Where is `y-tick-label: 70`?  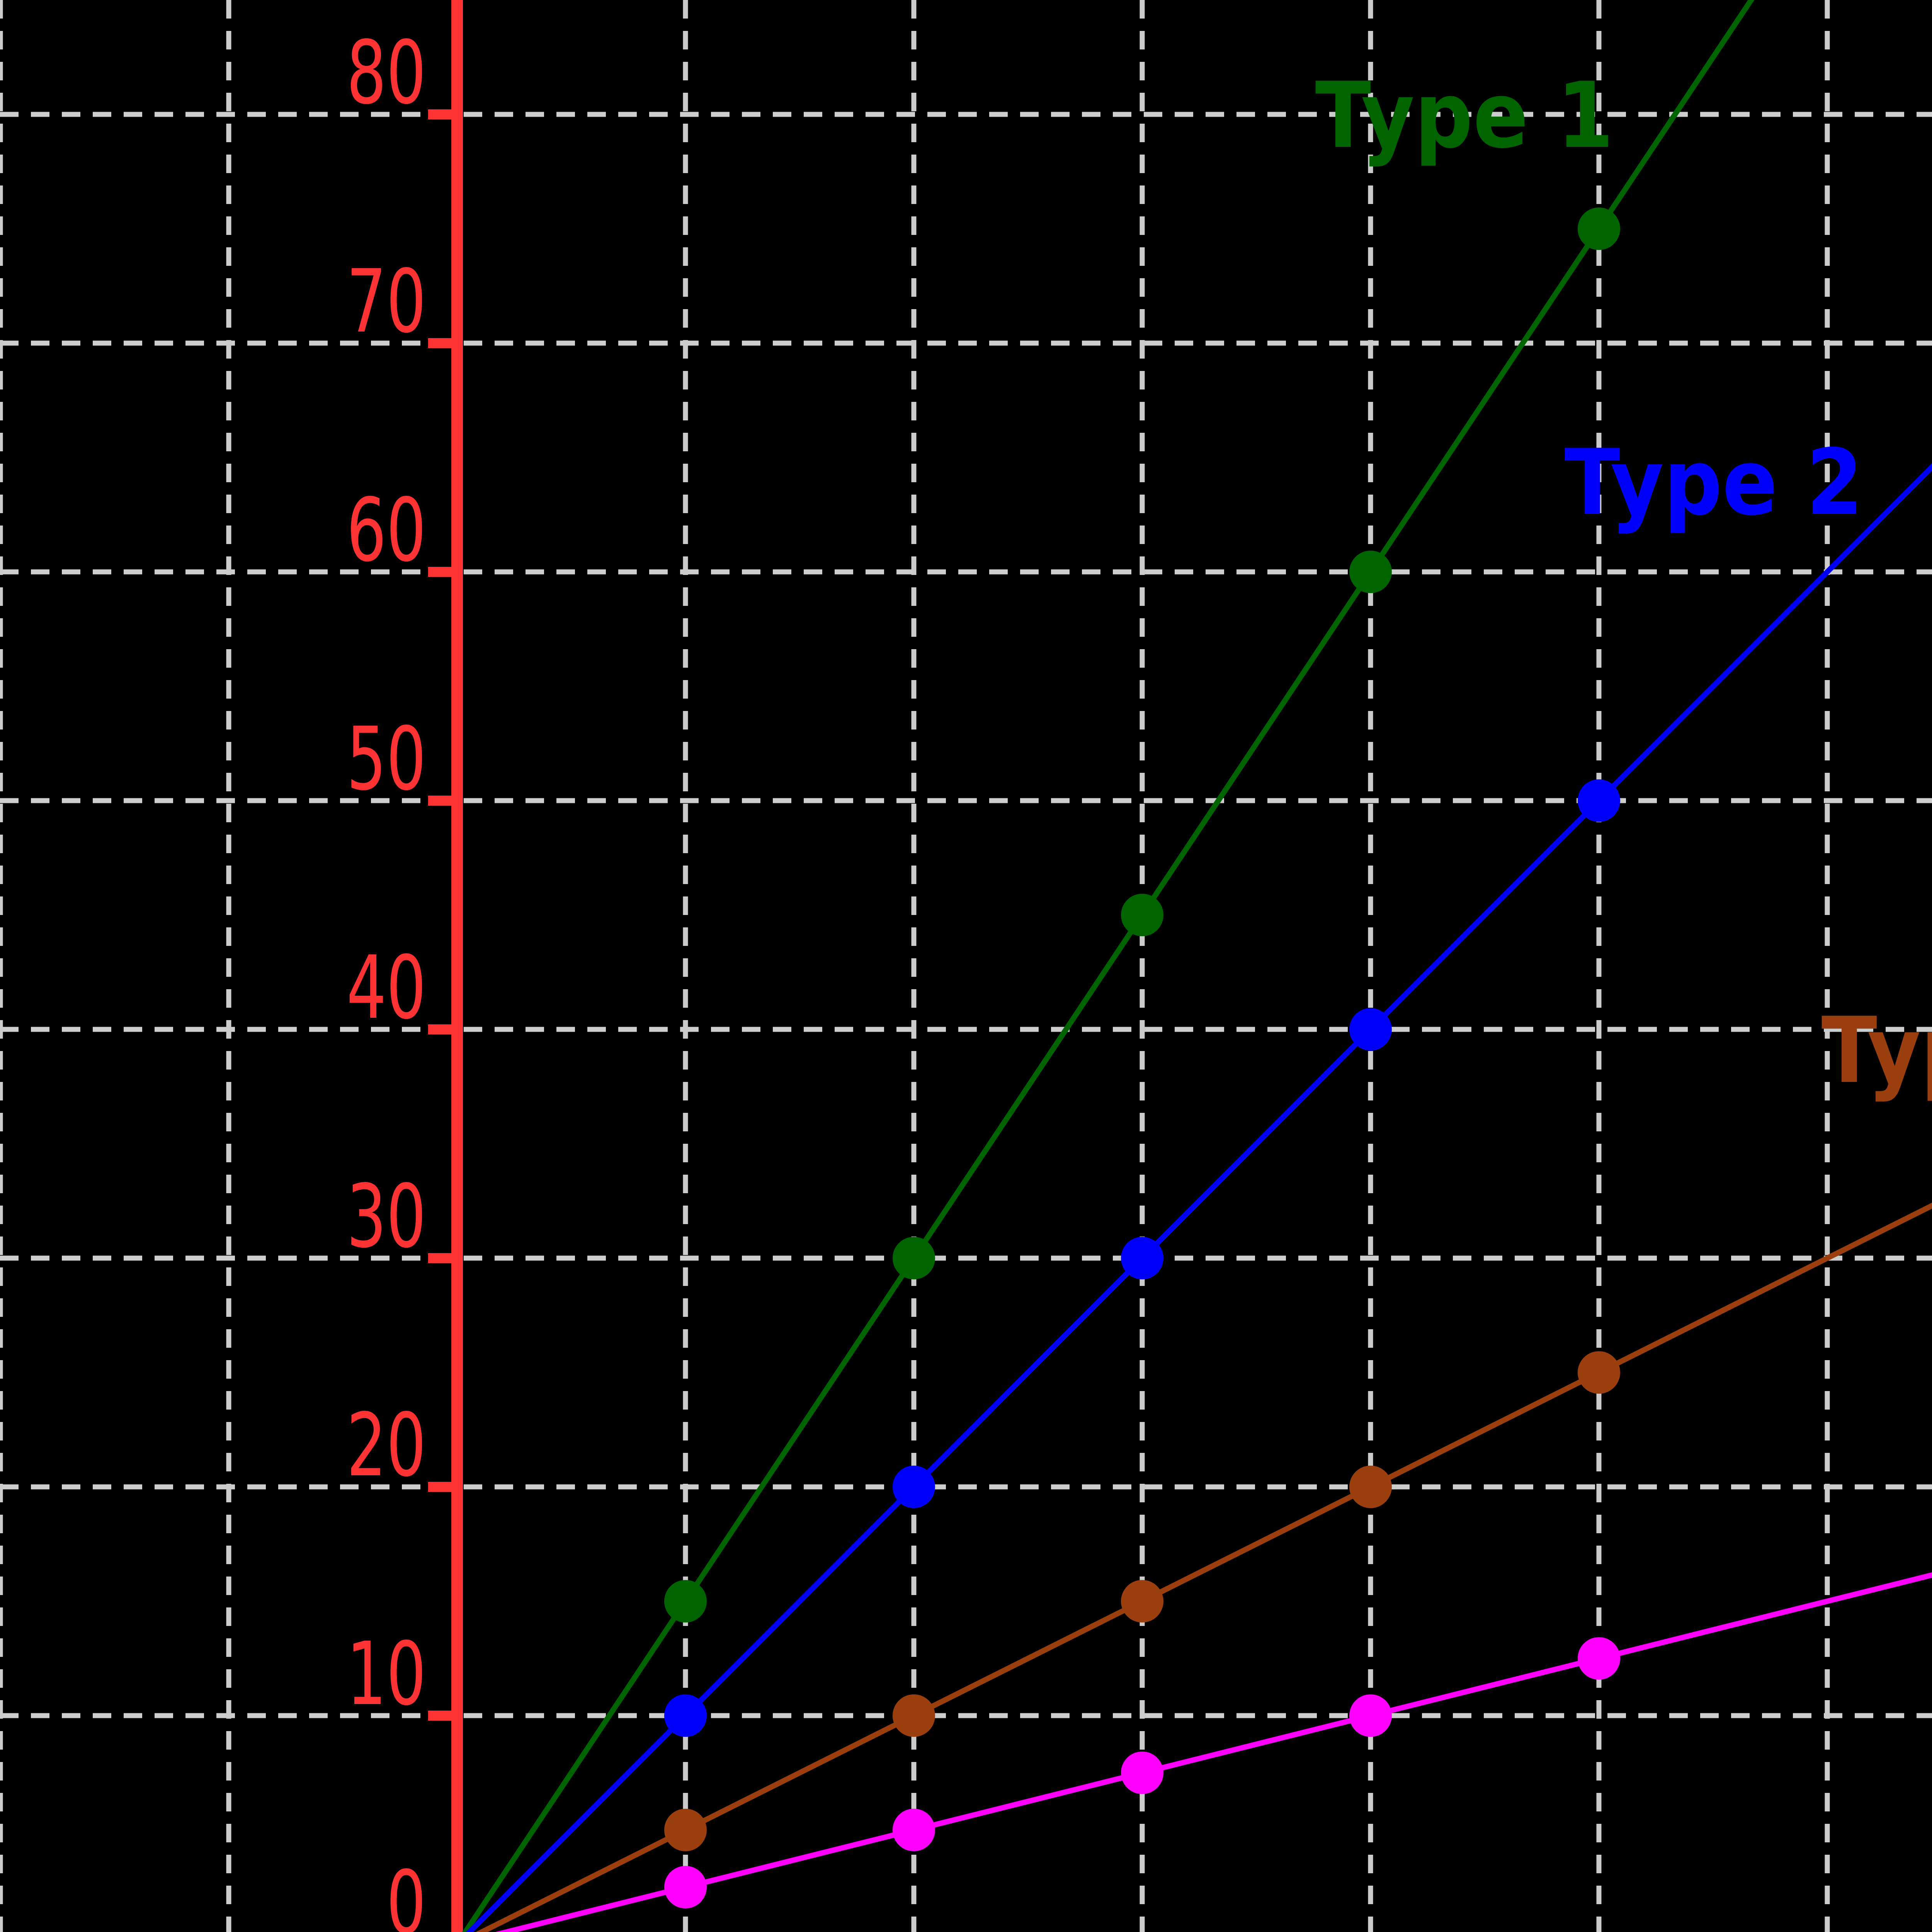 y-tick-label: 70 is located at coordinates (387, 301).